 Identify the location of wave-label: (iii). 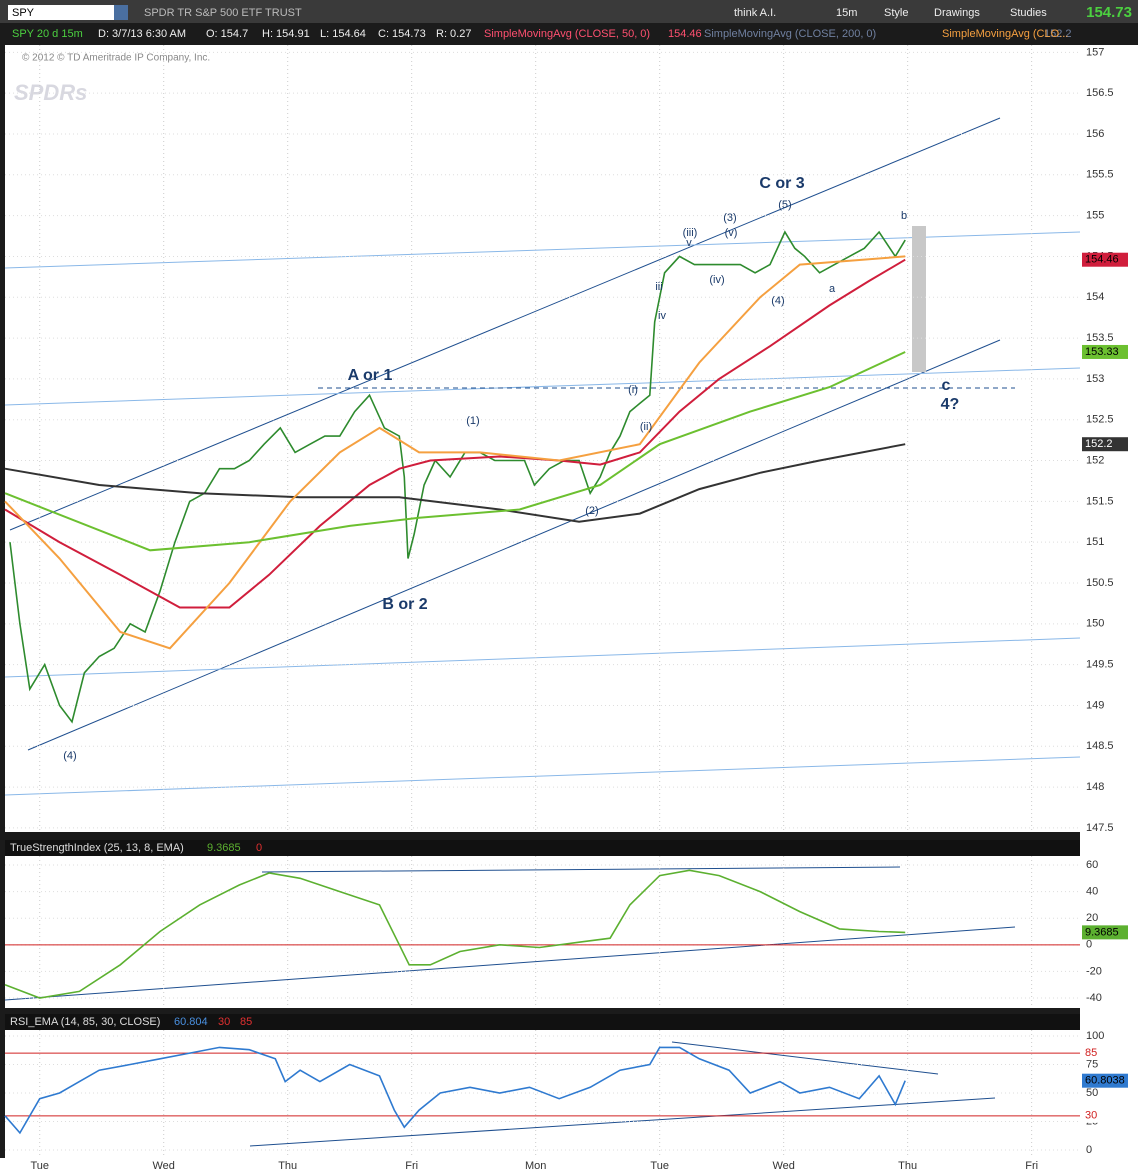
(690, 233).